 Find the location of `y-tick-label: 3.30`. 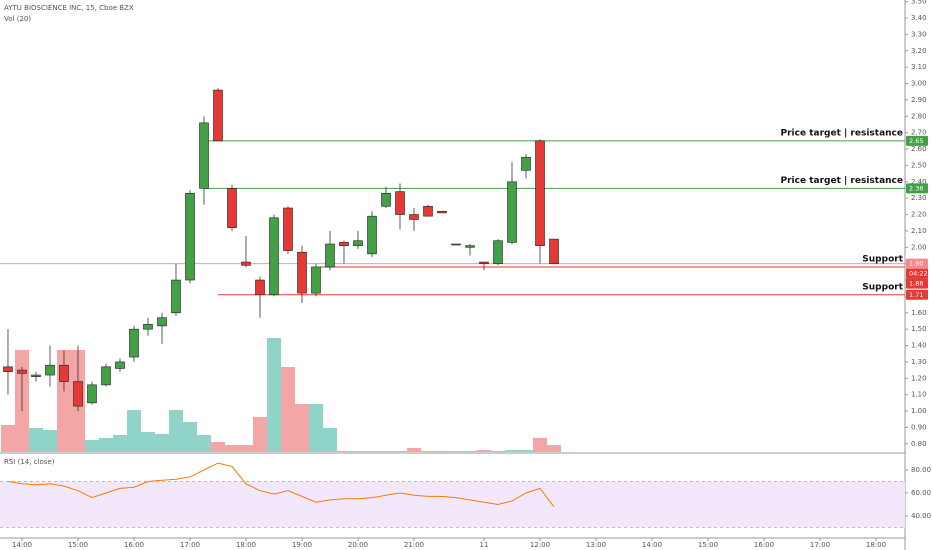

y-tick-label: 3.30 is located at coordinates (919, 34).